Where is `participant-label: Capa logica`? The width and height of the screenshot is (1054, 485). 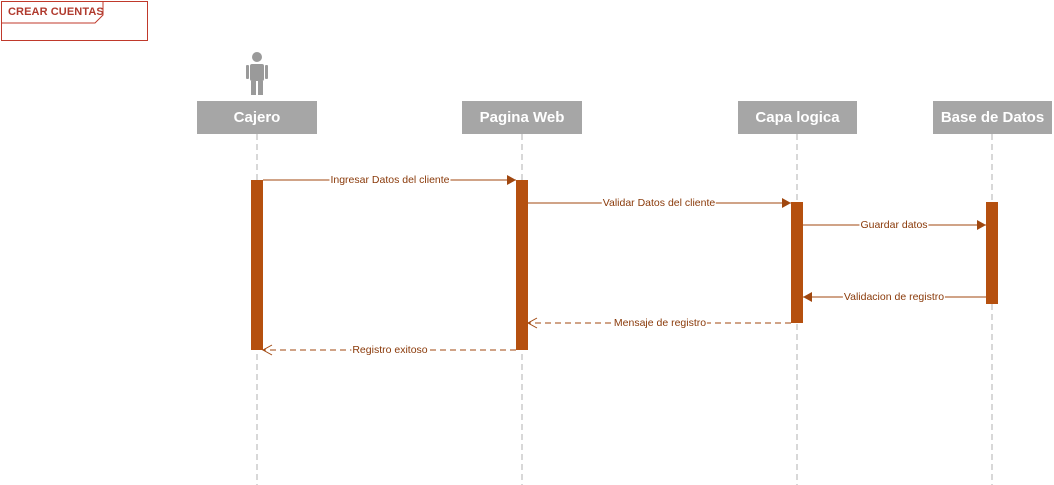 participant-label: Capa logica is located at coordinates (797, 117).